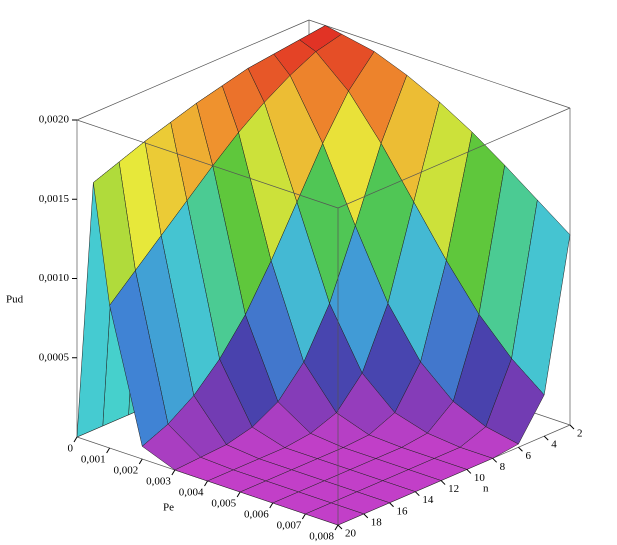 The height and width of the screenshot is (545, 617). I want to click on x-axis-label: Pe, so click(168, 508).